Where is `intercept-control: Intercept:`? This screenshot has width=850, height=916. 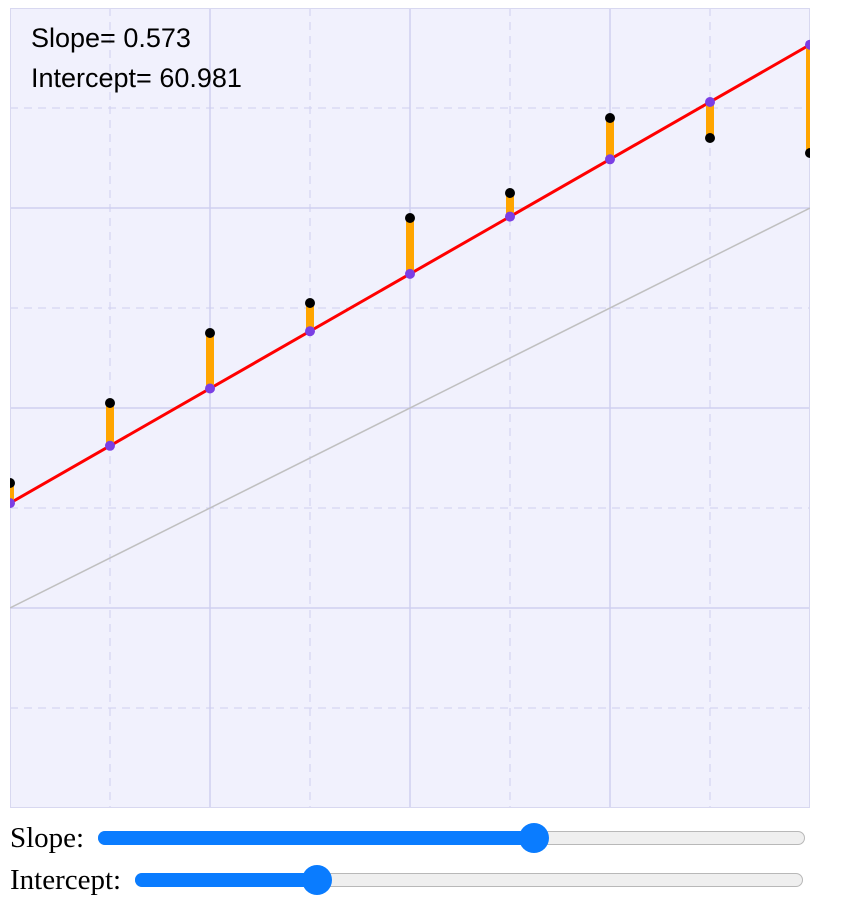 intercept-control: Intercept: is located at coordinates (407, 880).